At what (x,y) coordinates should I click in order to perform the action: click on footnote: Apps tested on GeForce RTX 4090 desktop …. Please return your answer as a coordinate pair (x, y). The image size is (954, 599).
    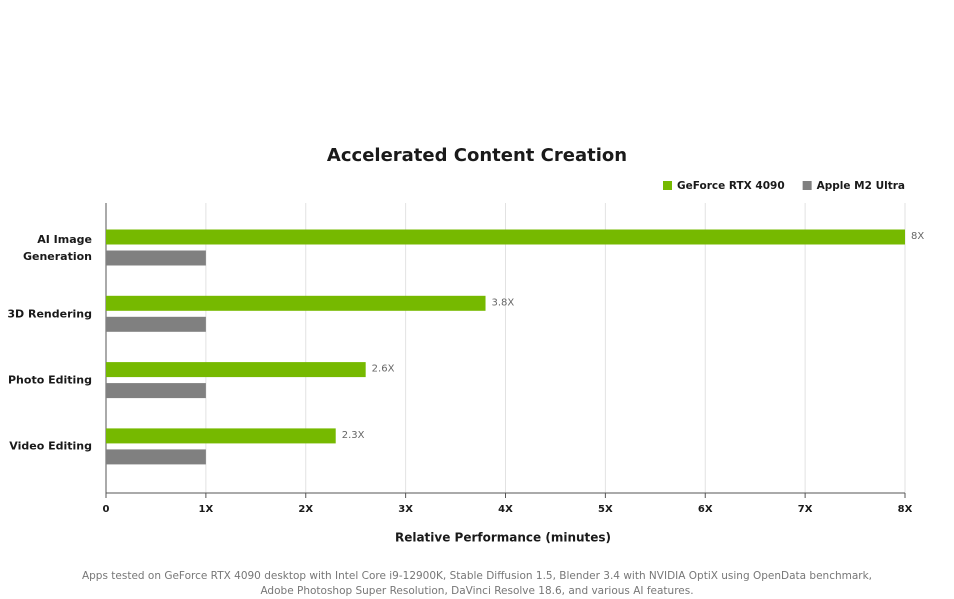
    Looking at the image, I should click on (477, 576).